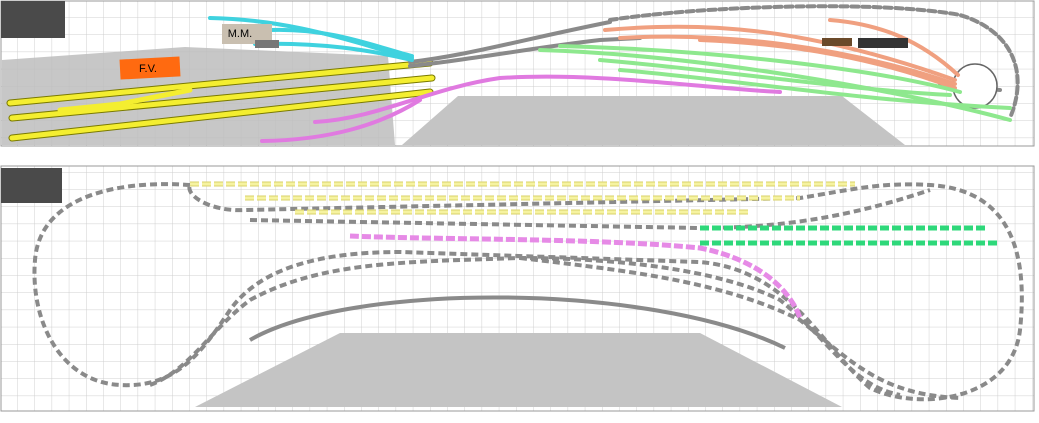 The image size is (1039, 423). I want to click on station-platform, so click(267, 44).